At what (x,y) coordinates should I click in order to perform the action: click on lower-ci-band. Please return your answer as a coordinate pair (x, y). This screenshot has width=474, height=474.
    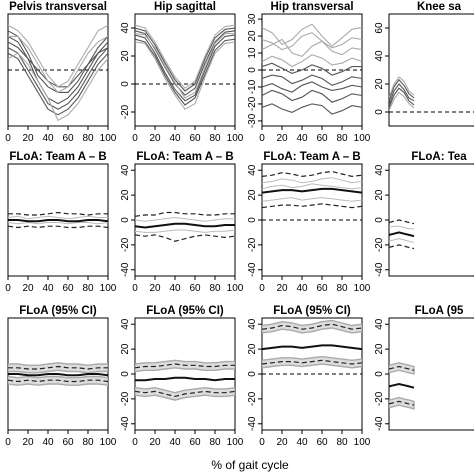
    Looking at the image, I should click on (402, 403).